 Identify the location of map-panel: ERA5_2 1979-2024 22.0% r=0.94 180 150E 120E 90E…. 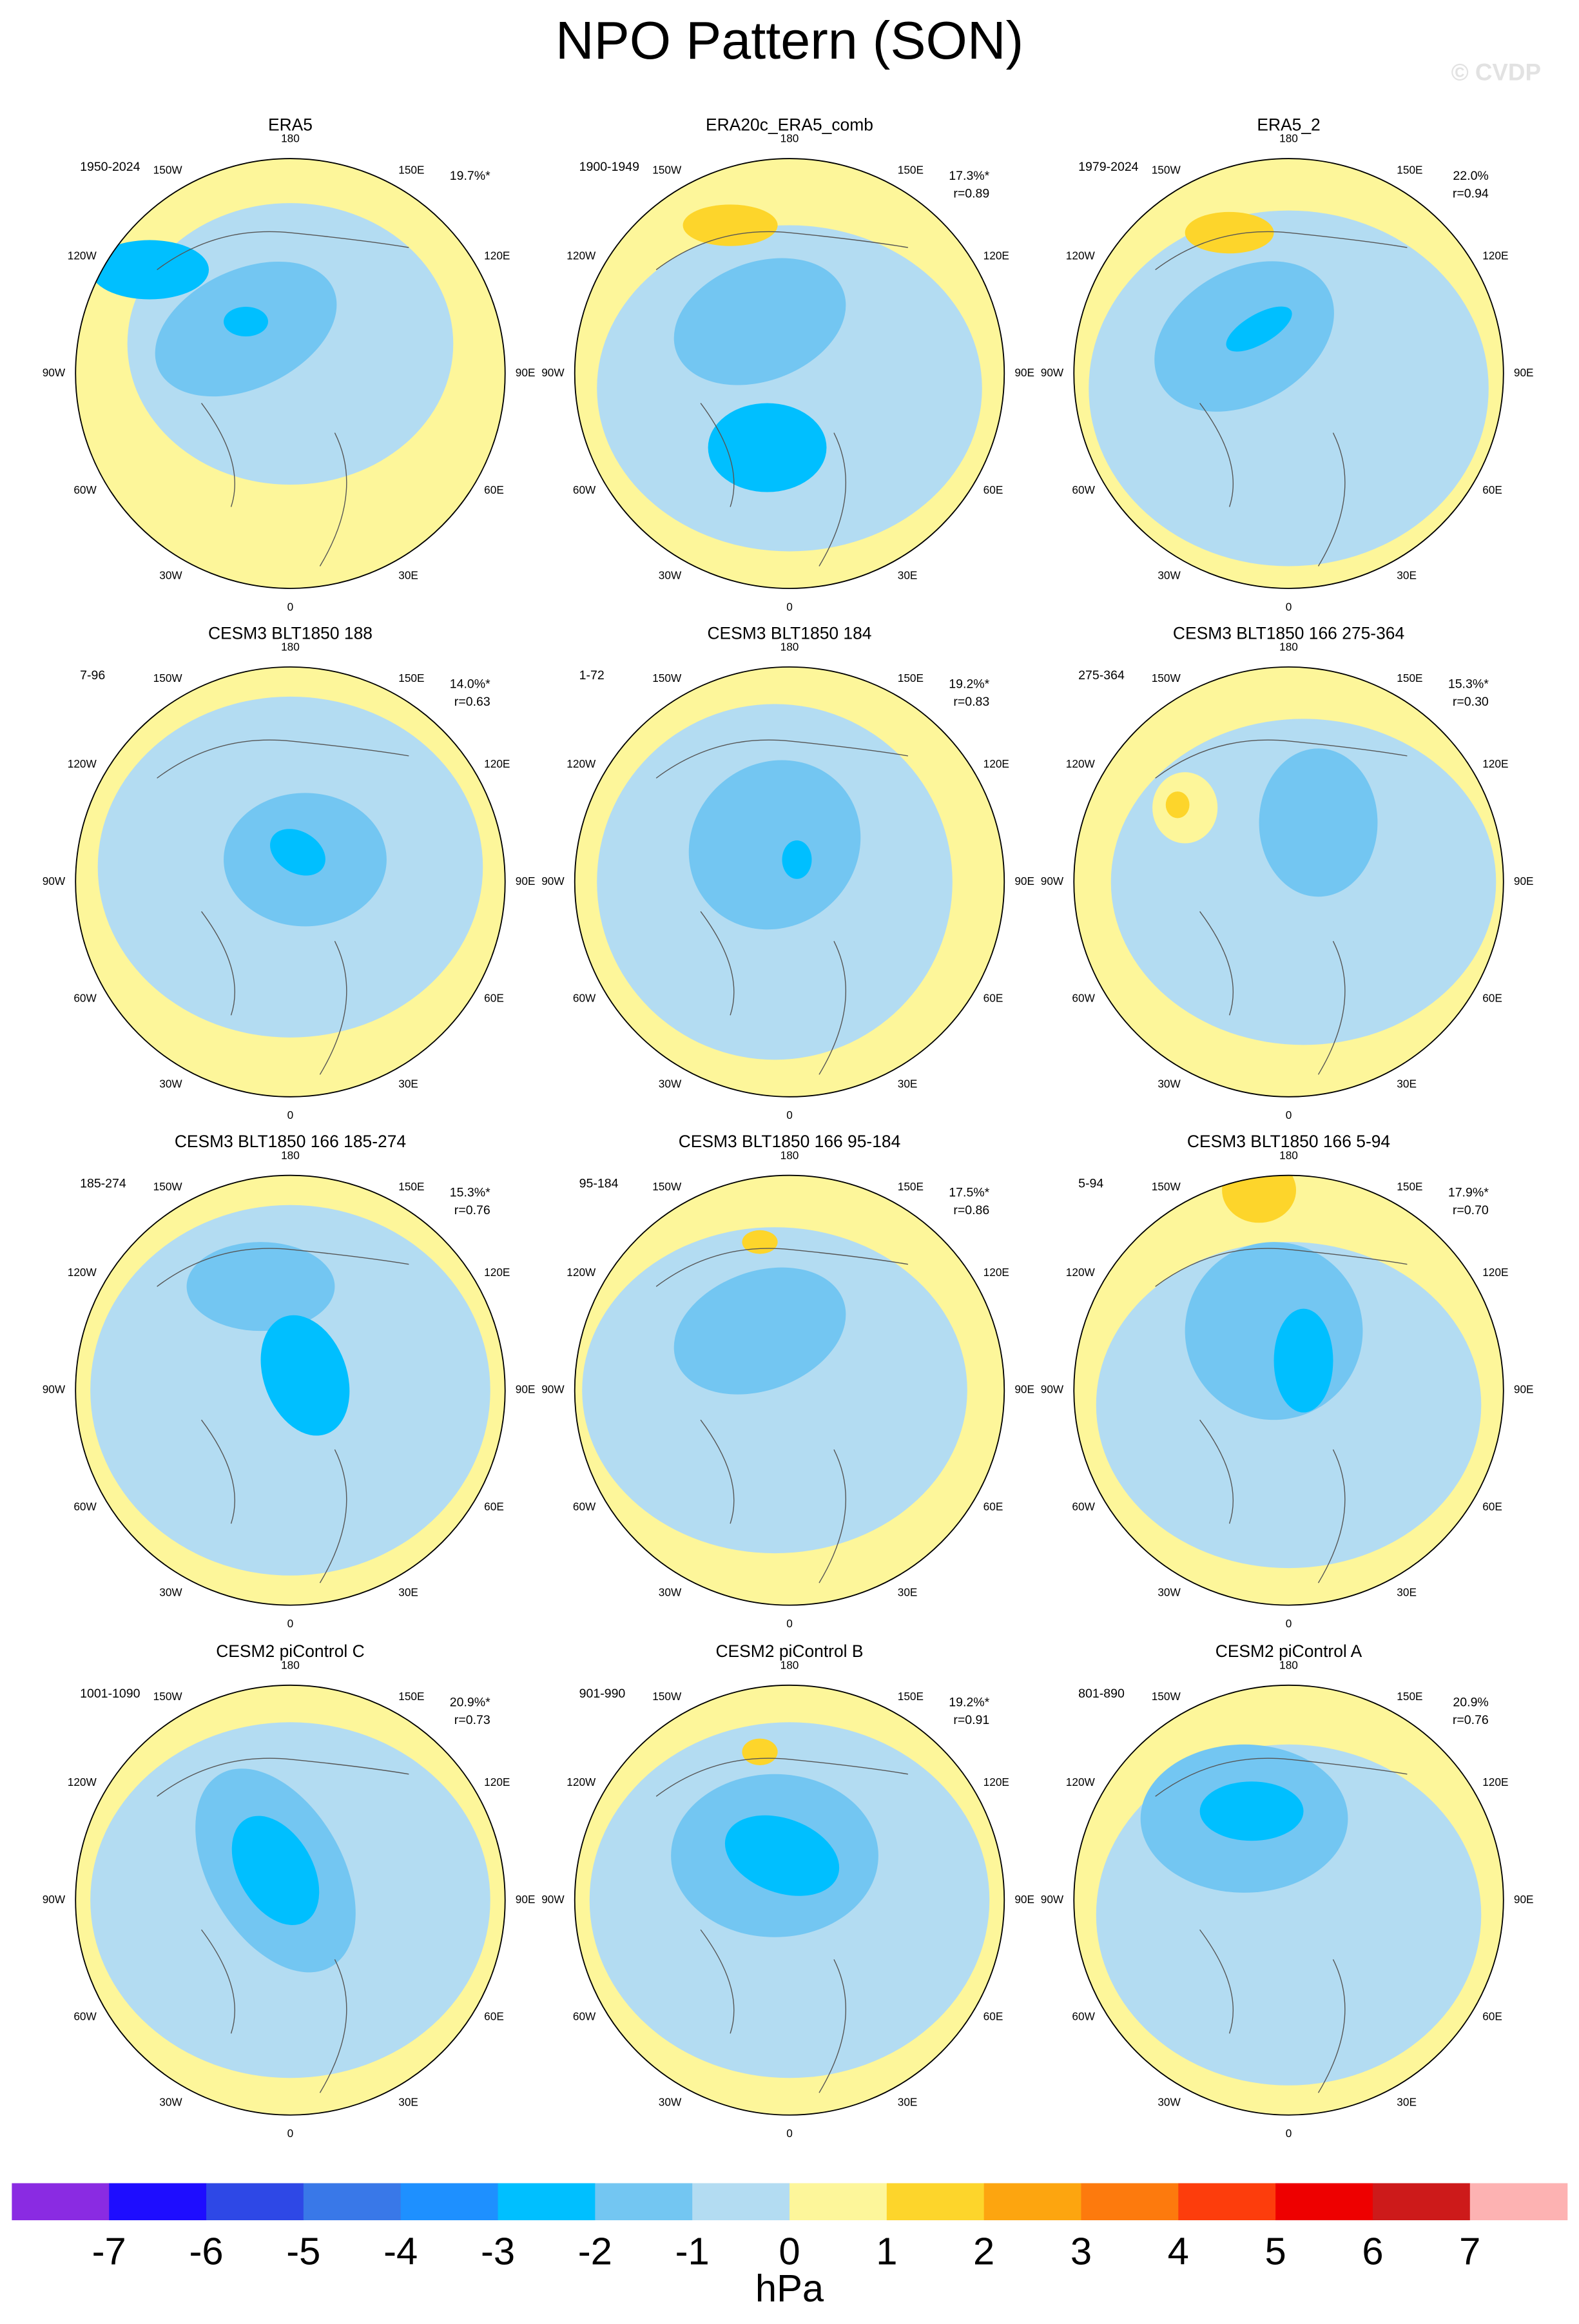
(1287, 364).